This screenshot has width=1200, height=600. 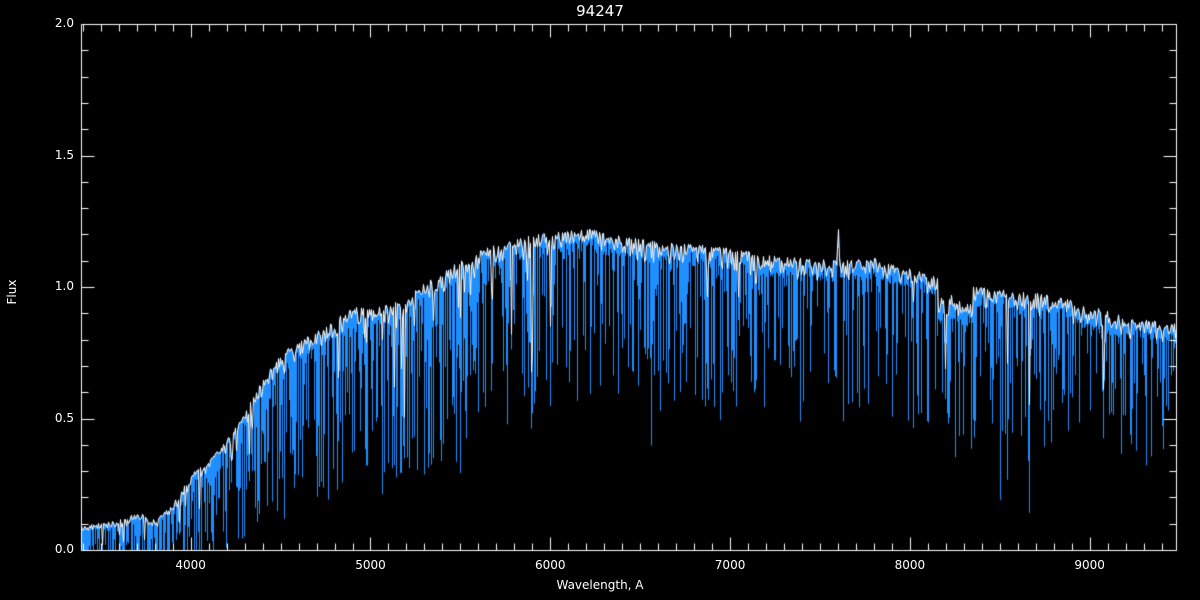 What do you see at coordinates (910, 565) in the screenshot?
I see `x-tick-label: 8000` at bounding box center [910, 565].